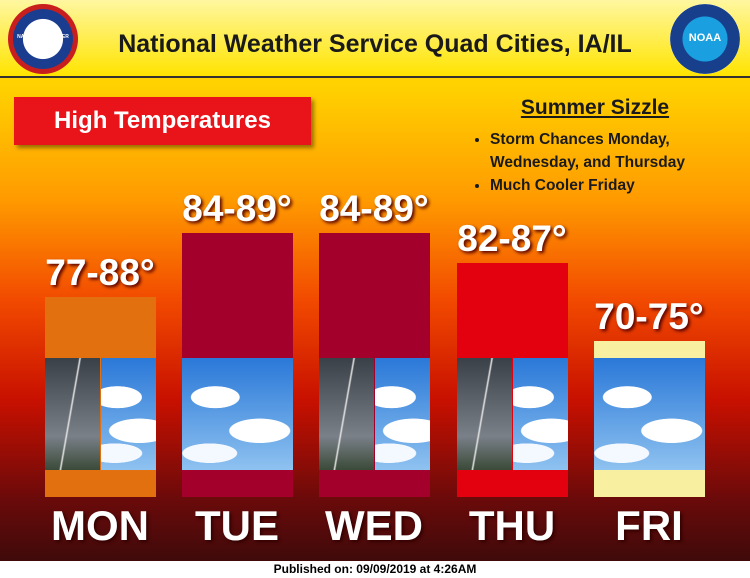 The height and width of the screenshot is (578, 750). Describe the element at coordinates (375, 569) in the screenshot. I see `footer: Published on: 09/09/2019 at 4:26AM` at that location.